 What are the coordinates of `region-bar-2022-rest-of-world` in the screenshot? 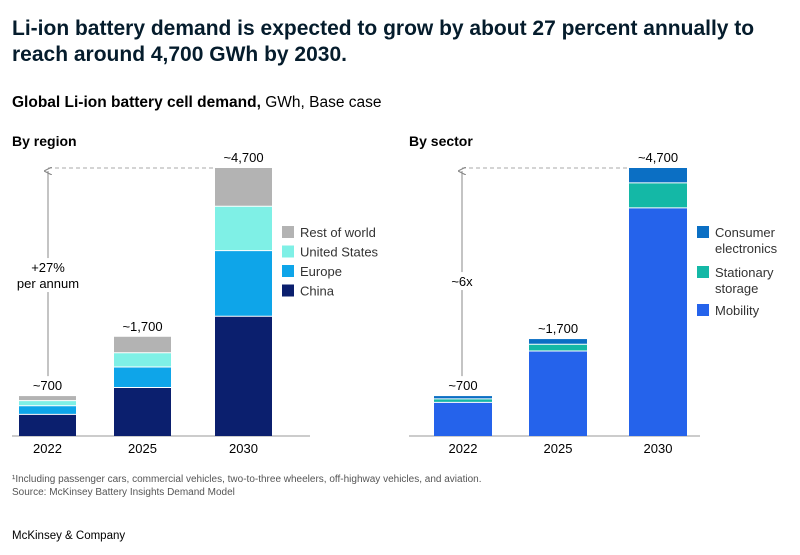 It's located at (47, 398).